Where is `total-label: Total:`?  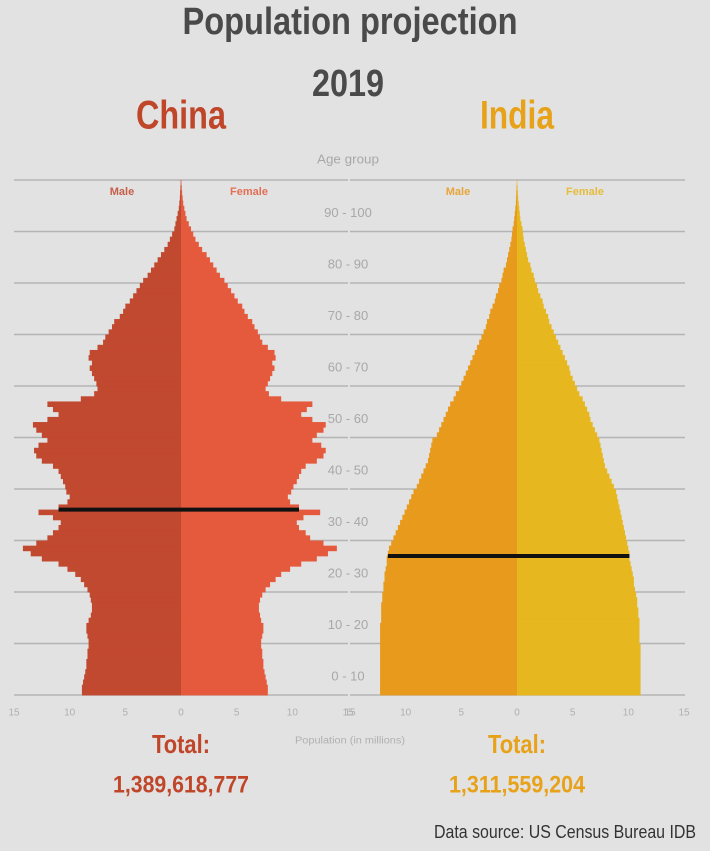 total-label: Total: is located at coordinates (181, 744).